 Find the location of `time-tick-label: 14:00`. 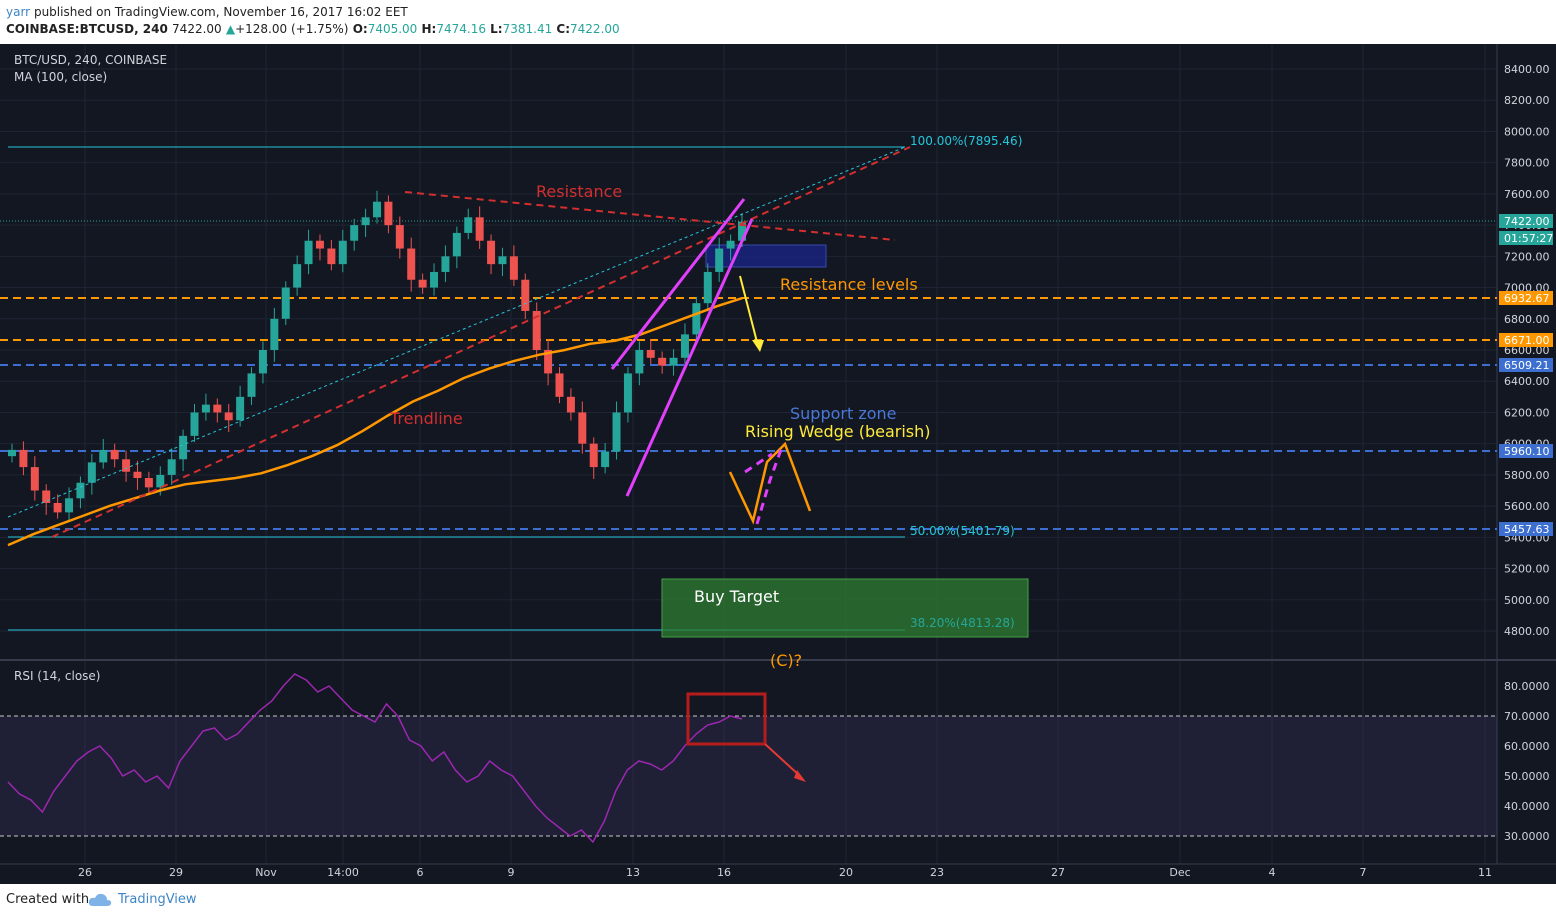

time-tick-label: 14:00 is located at coordinates (343, 872).